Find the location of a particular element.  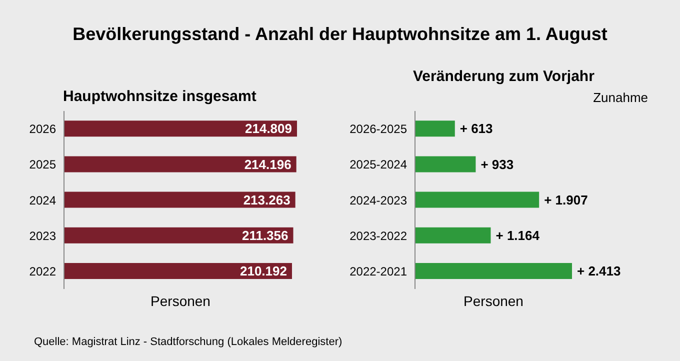

y-tick-label: 2026-2025 is located at coordinates (379, 129).